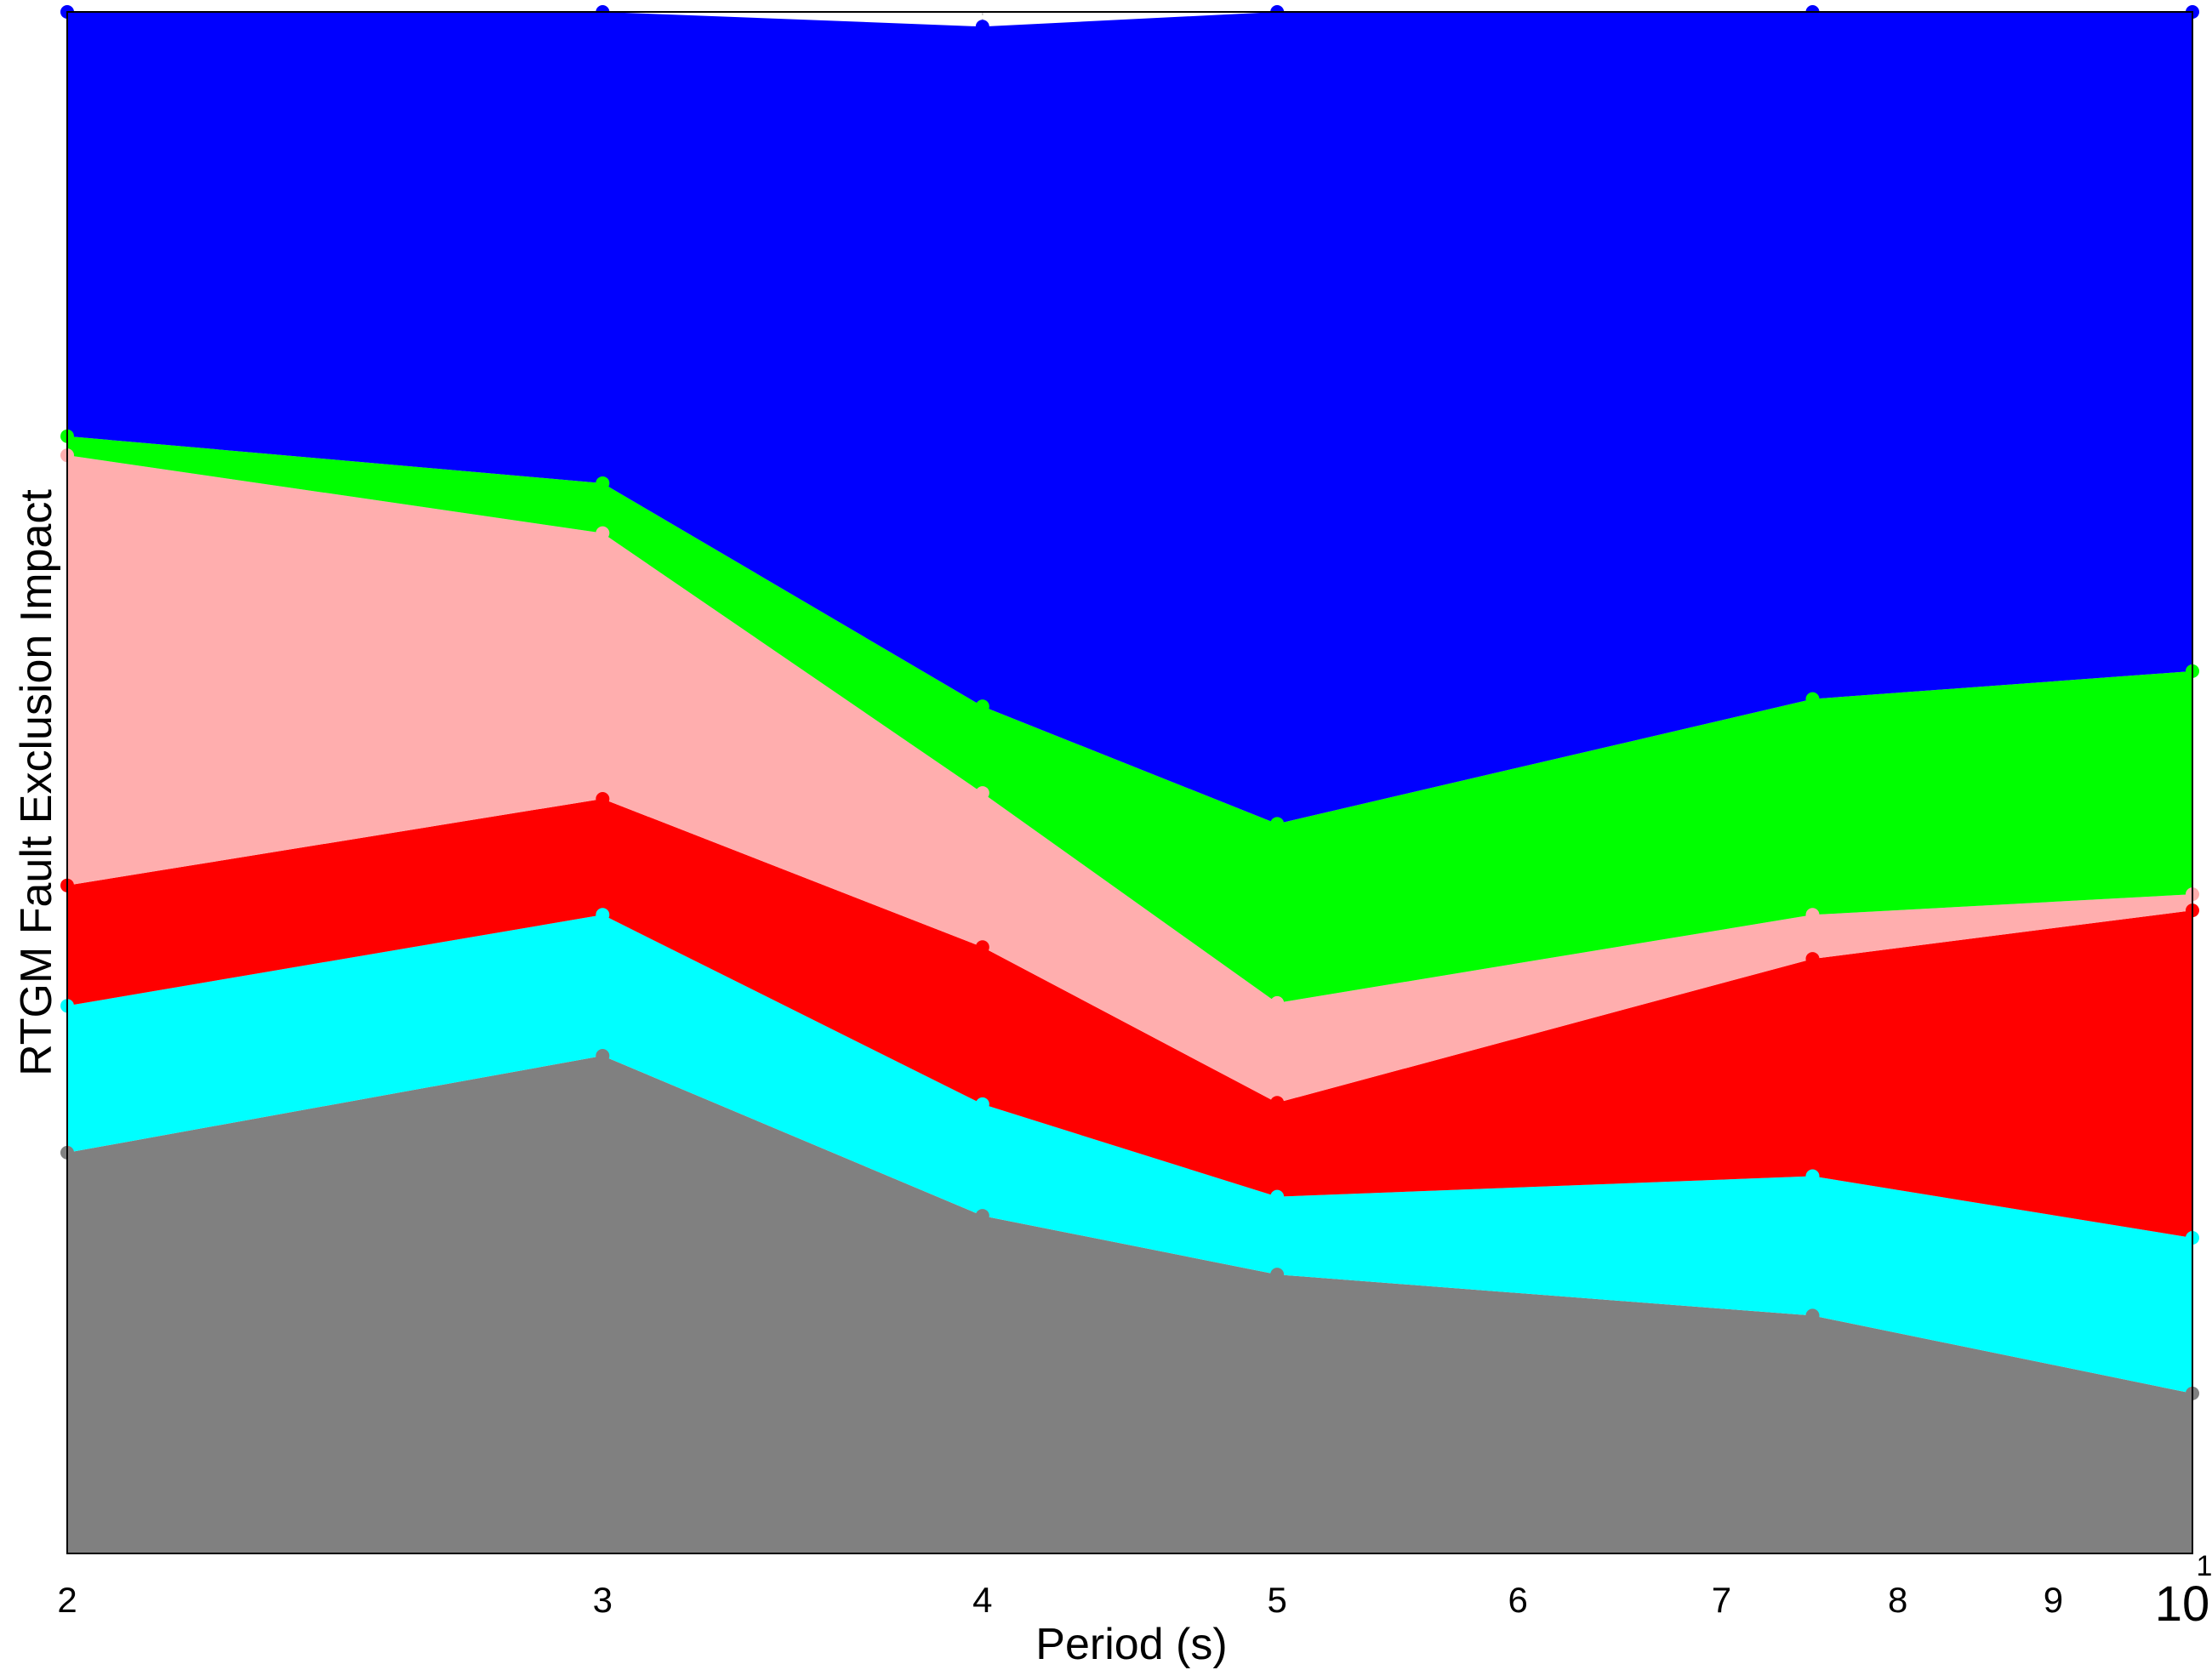 This screenshot has height=1670, width=2212. I want to click on x-tick-label: 7, so click(1721, 1600).